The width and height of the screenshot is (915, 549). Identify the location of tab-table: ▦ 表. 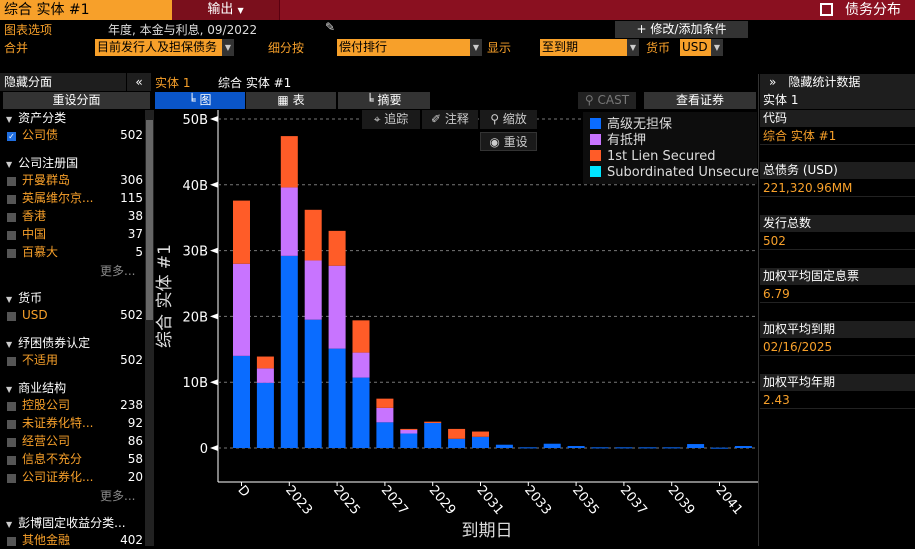
(291, 100).